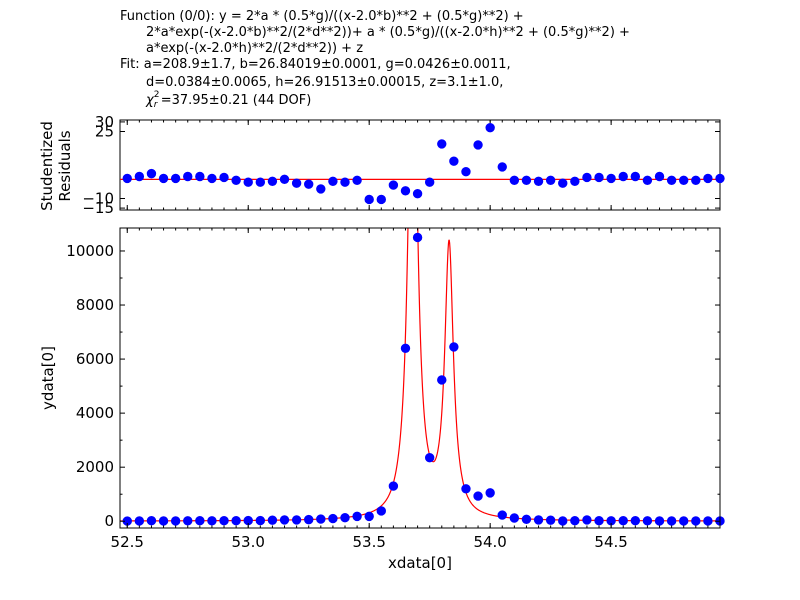 The height and width of the screenshot is (600, 800). What do you see at coordinates (127, 542) in the screenshot?
I see `x-tick-label: 52.5` at bounding box center [127, 542].